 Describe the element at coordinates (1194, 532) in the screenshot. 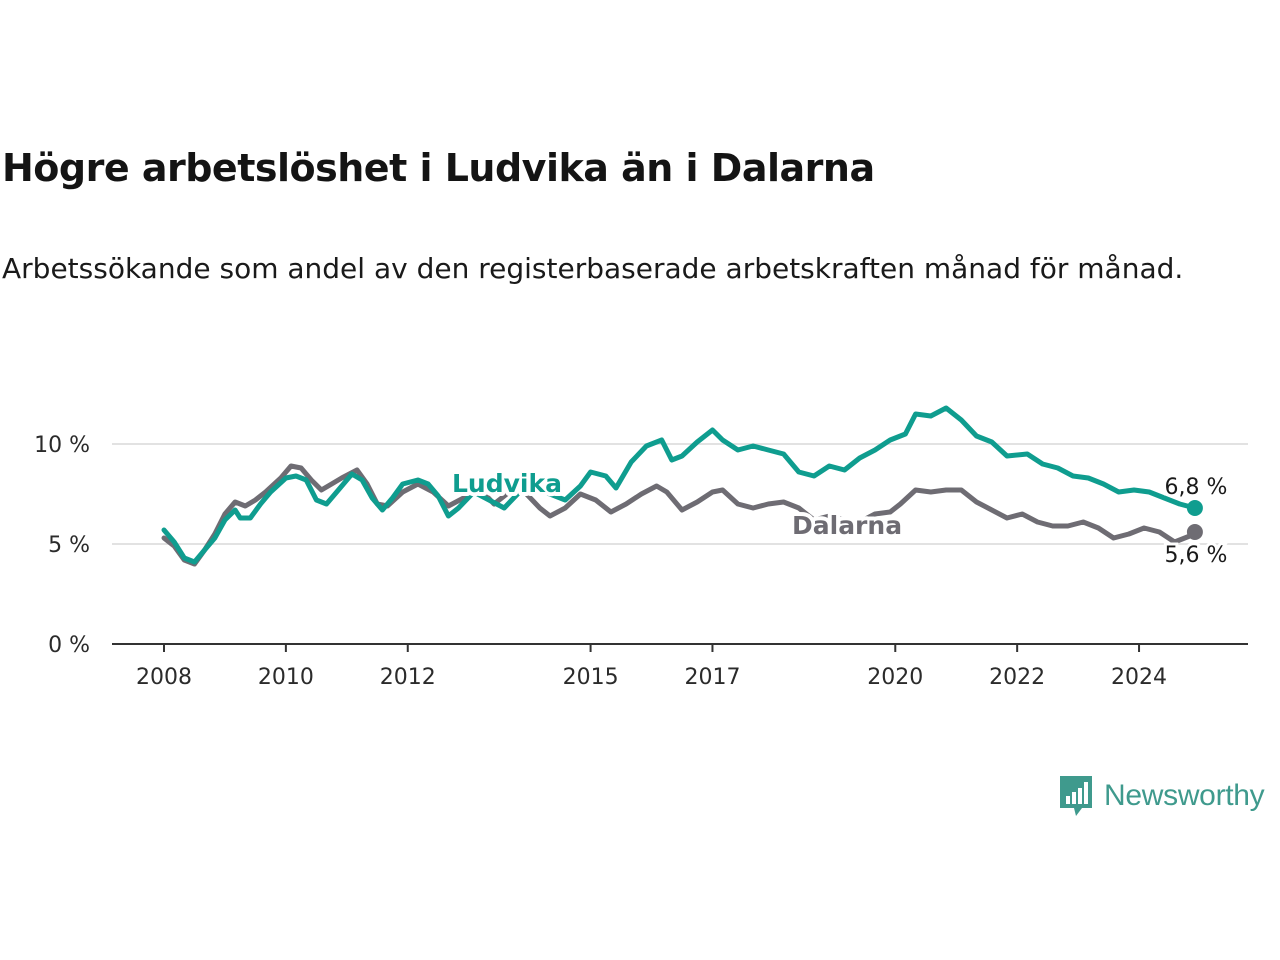

I see `dalarna-end-point` at that location.